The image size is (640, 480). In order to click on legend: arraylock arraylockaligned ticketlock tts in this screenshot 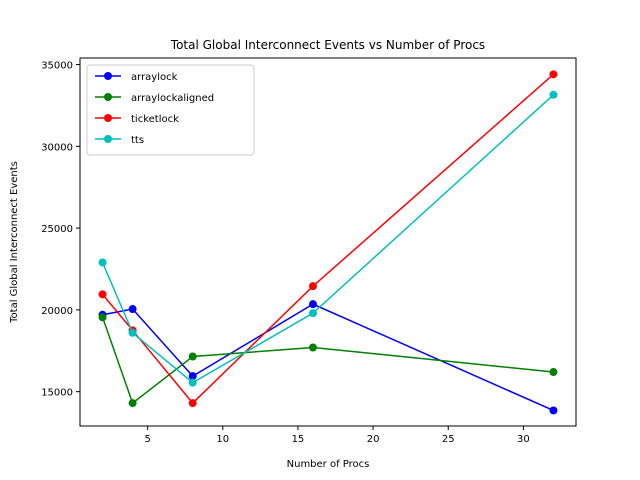, I will do `click(170, 110)`.